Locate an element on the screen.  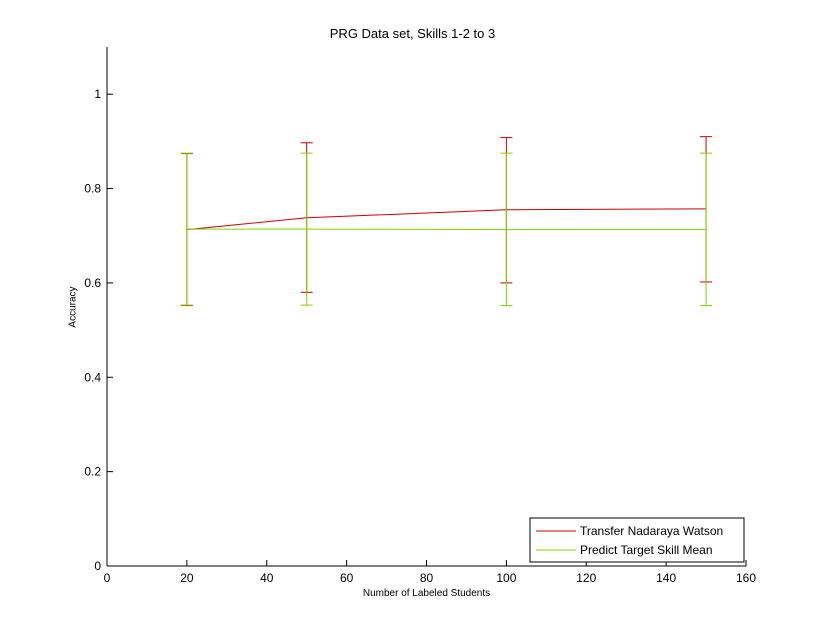
y-tick-label: 0.4 is located at coordinates (92, 377).